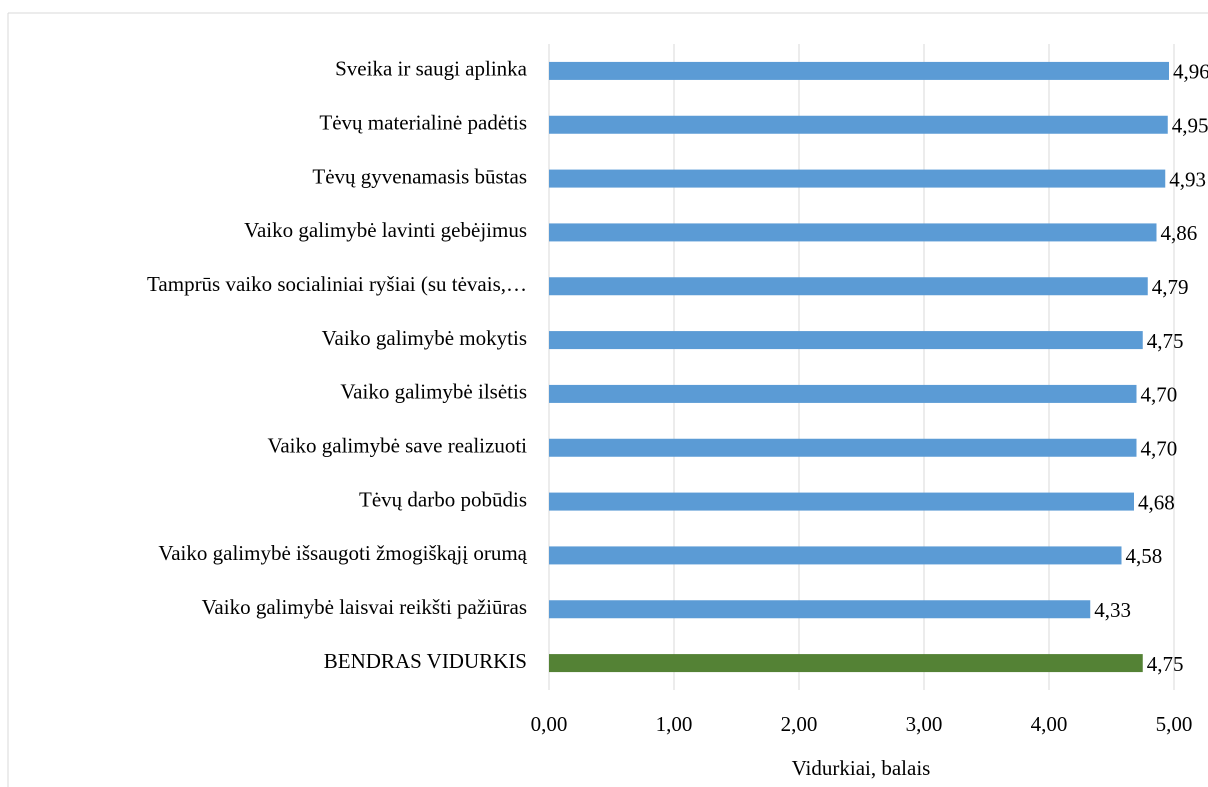  Describe the element at coordinates (549, 724) in the screenshot. I see `x-tick-label: 0,00` at that location.